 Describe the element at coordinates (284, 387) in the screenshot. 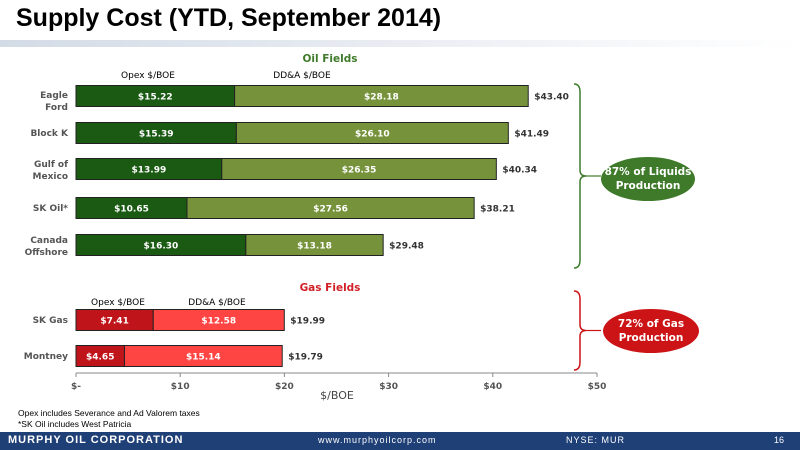

I see `x-tick-label: $20` at that location.